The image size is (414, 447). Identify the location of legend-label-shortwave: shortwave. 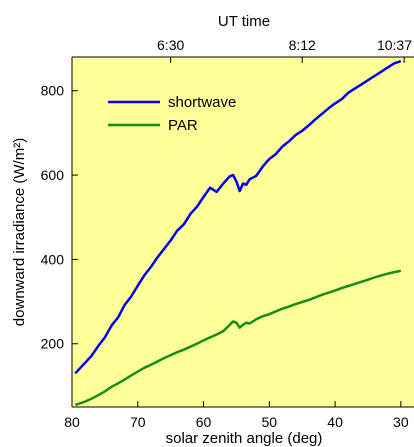
(202, 102).